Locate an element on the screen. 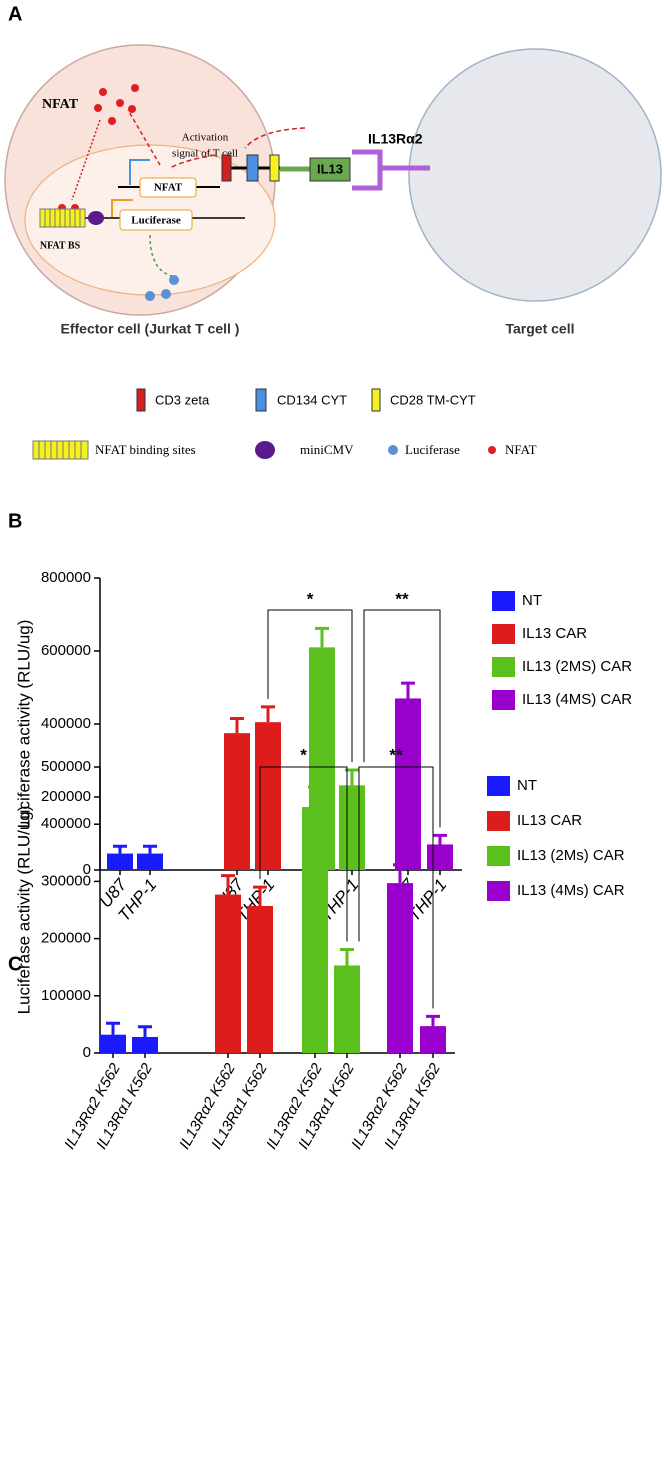 The width and height of the screenshot is (664, 1464). legend-stripes is located at coordinates (60, 450).